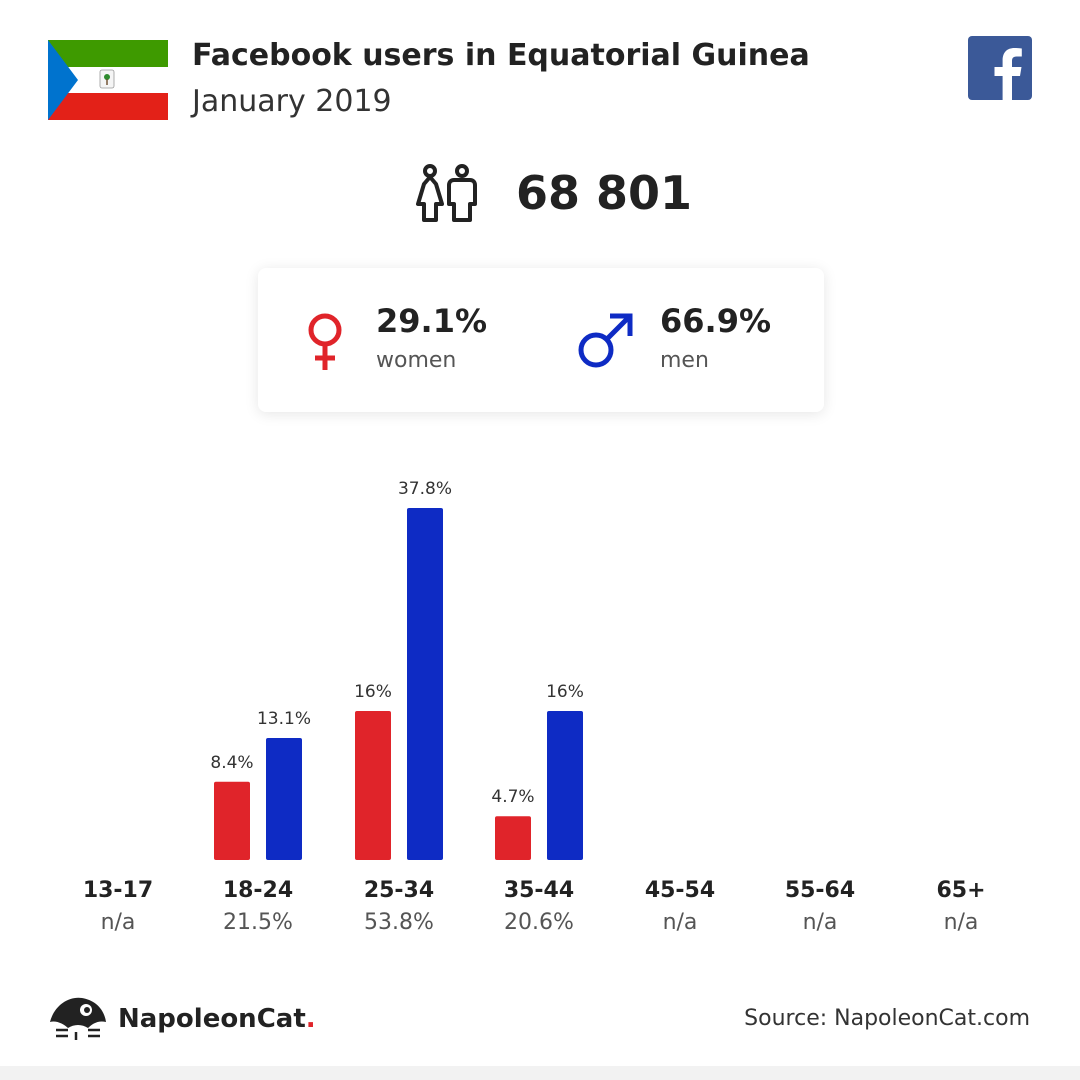  What do you see at coordinates (820, 890) in the screenshot?
I see `age-group-label: 55-64` at bounding box center [820, 890].